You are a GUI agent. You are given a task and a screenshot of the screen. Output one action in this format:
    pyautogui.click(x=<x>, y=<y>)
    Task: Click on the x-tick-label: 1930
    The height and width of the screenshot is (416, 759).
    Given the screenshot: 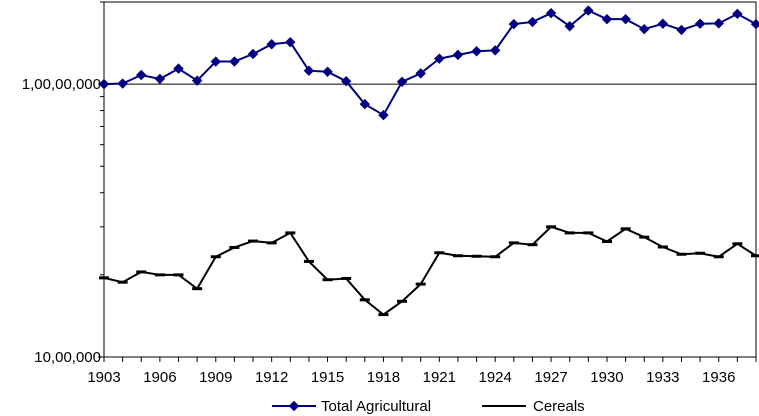 What is the action you would take?
    pyautogui.click(x=606, y=377)
    